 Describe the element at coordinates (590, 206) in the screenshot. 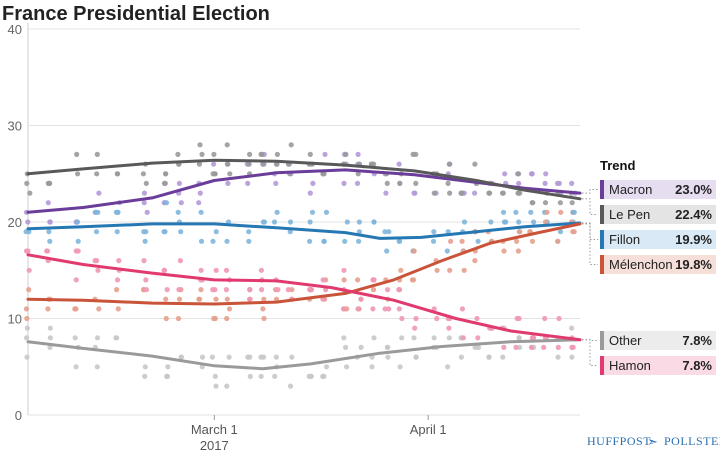

I see `legend-connector` at that location.